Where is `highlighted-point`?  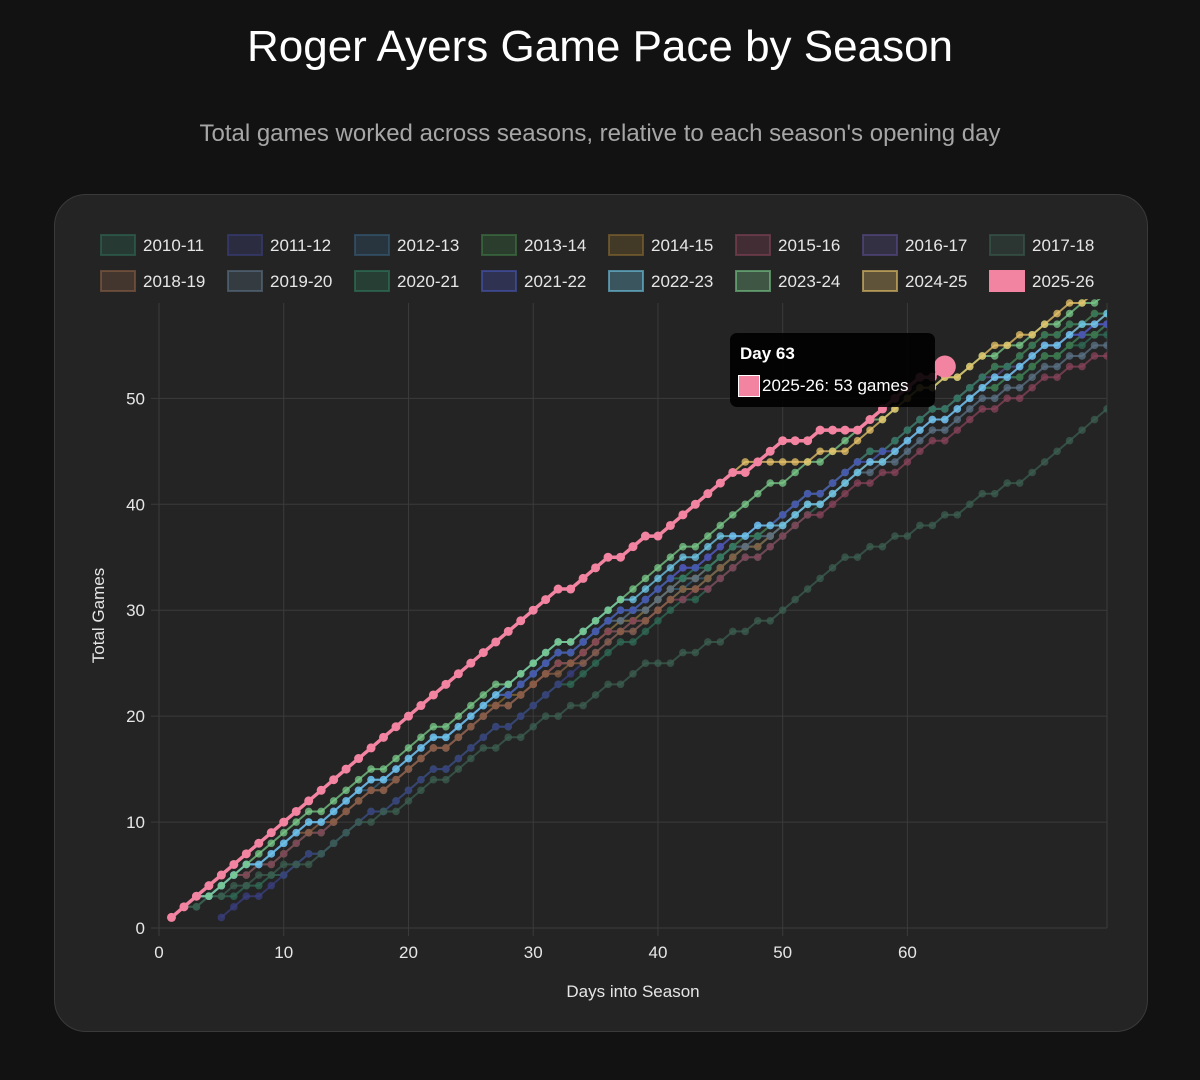
highlighted-point is located at coordinates (944, 366).